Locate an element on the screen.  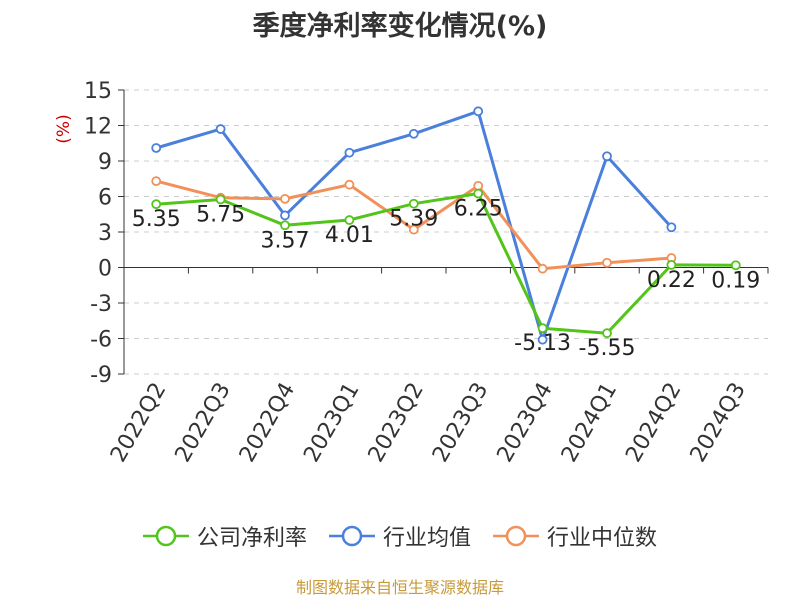
x-tick-label: 2024Q1 is located at coordinates (589, 423).